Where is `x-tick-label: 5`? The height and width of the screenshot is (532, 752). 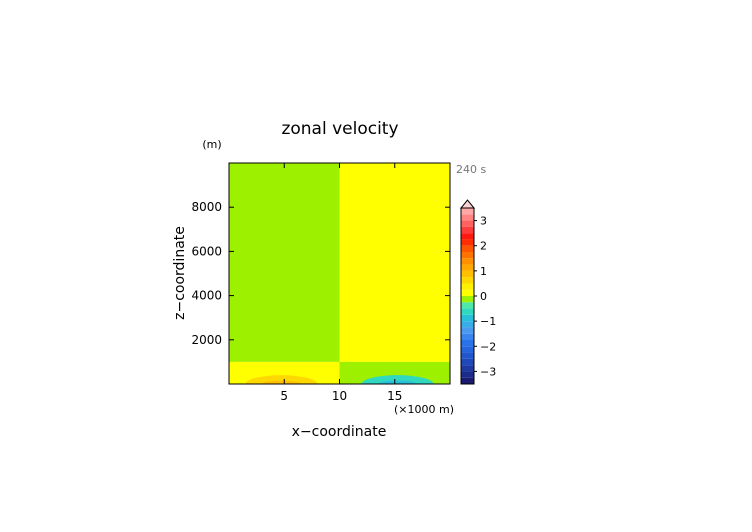
x-tick-label: 5 is located at coordinates (284, 396).